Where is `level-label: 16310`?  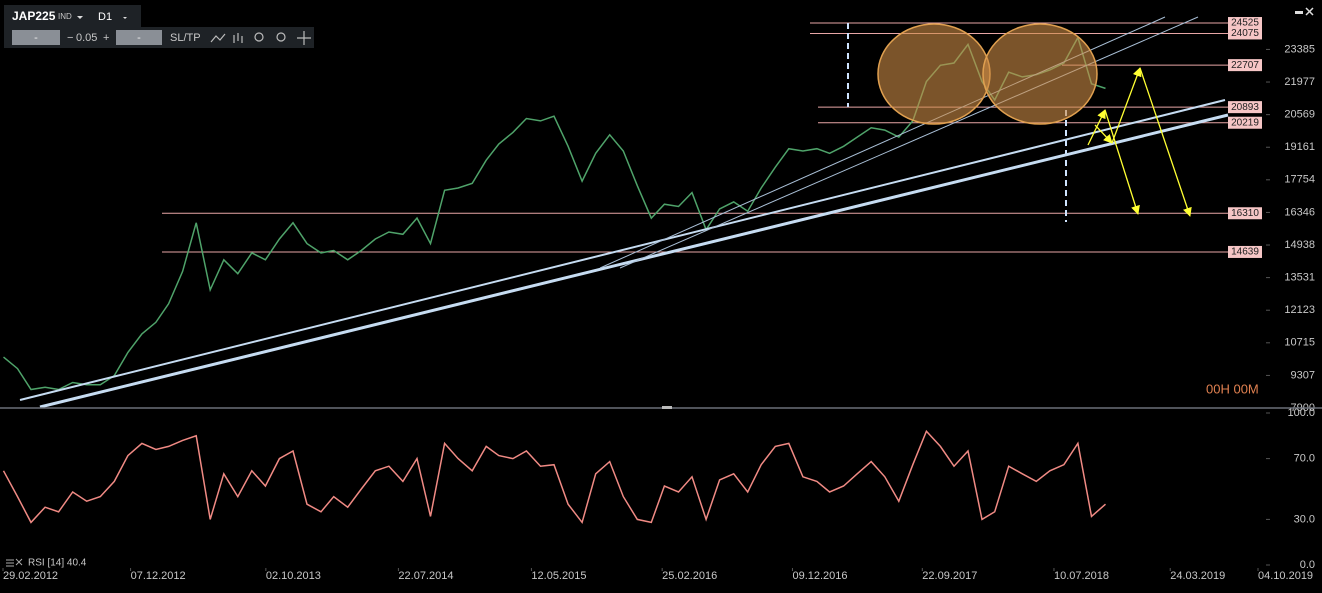 level-label: 16310 is located at coordinates (1245, 213).